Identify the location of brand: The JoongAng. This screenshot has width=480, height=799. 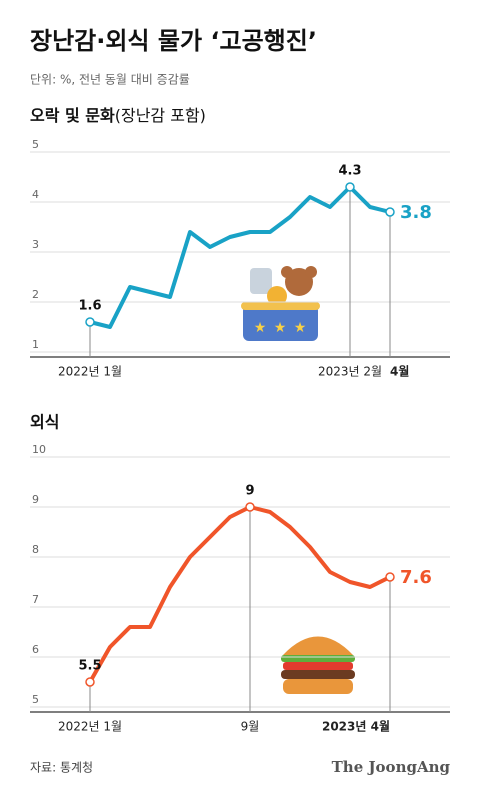
(391, 767).